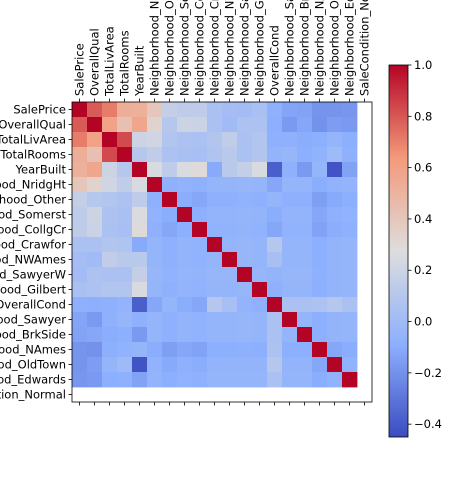 The height and width of the screenshot is (480, 450). Describe the element at coordinates (335, 48) in the screenshot. I see `x-tick-label: Neighborhood_OldTown` at that location.